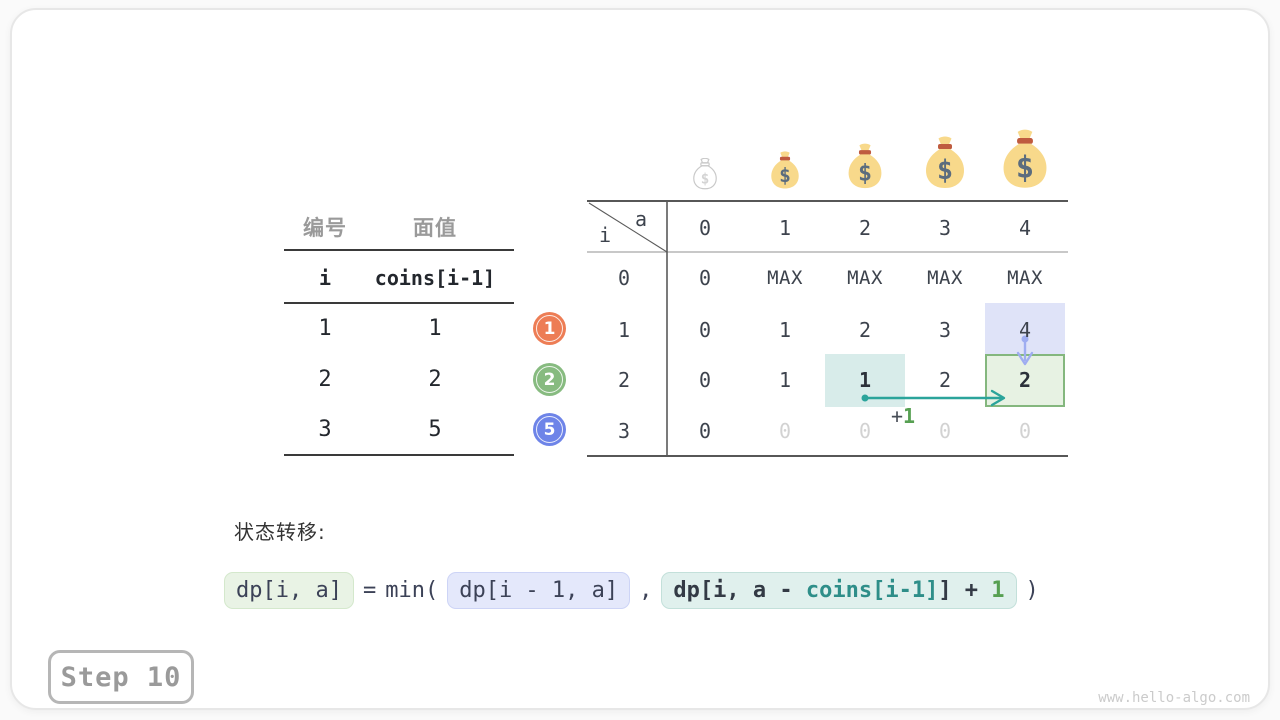 The width and height of the screenshot is (1280, 720). What do you see at coordinates (896, 416) in the screenshot?
I see `plus-sign: +` at bounding box center [896, 416].